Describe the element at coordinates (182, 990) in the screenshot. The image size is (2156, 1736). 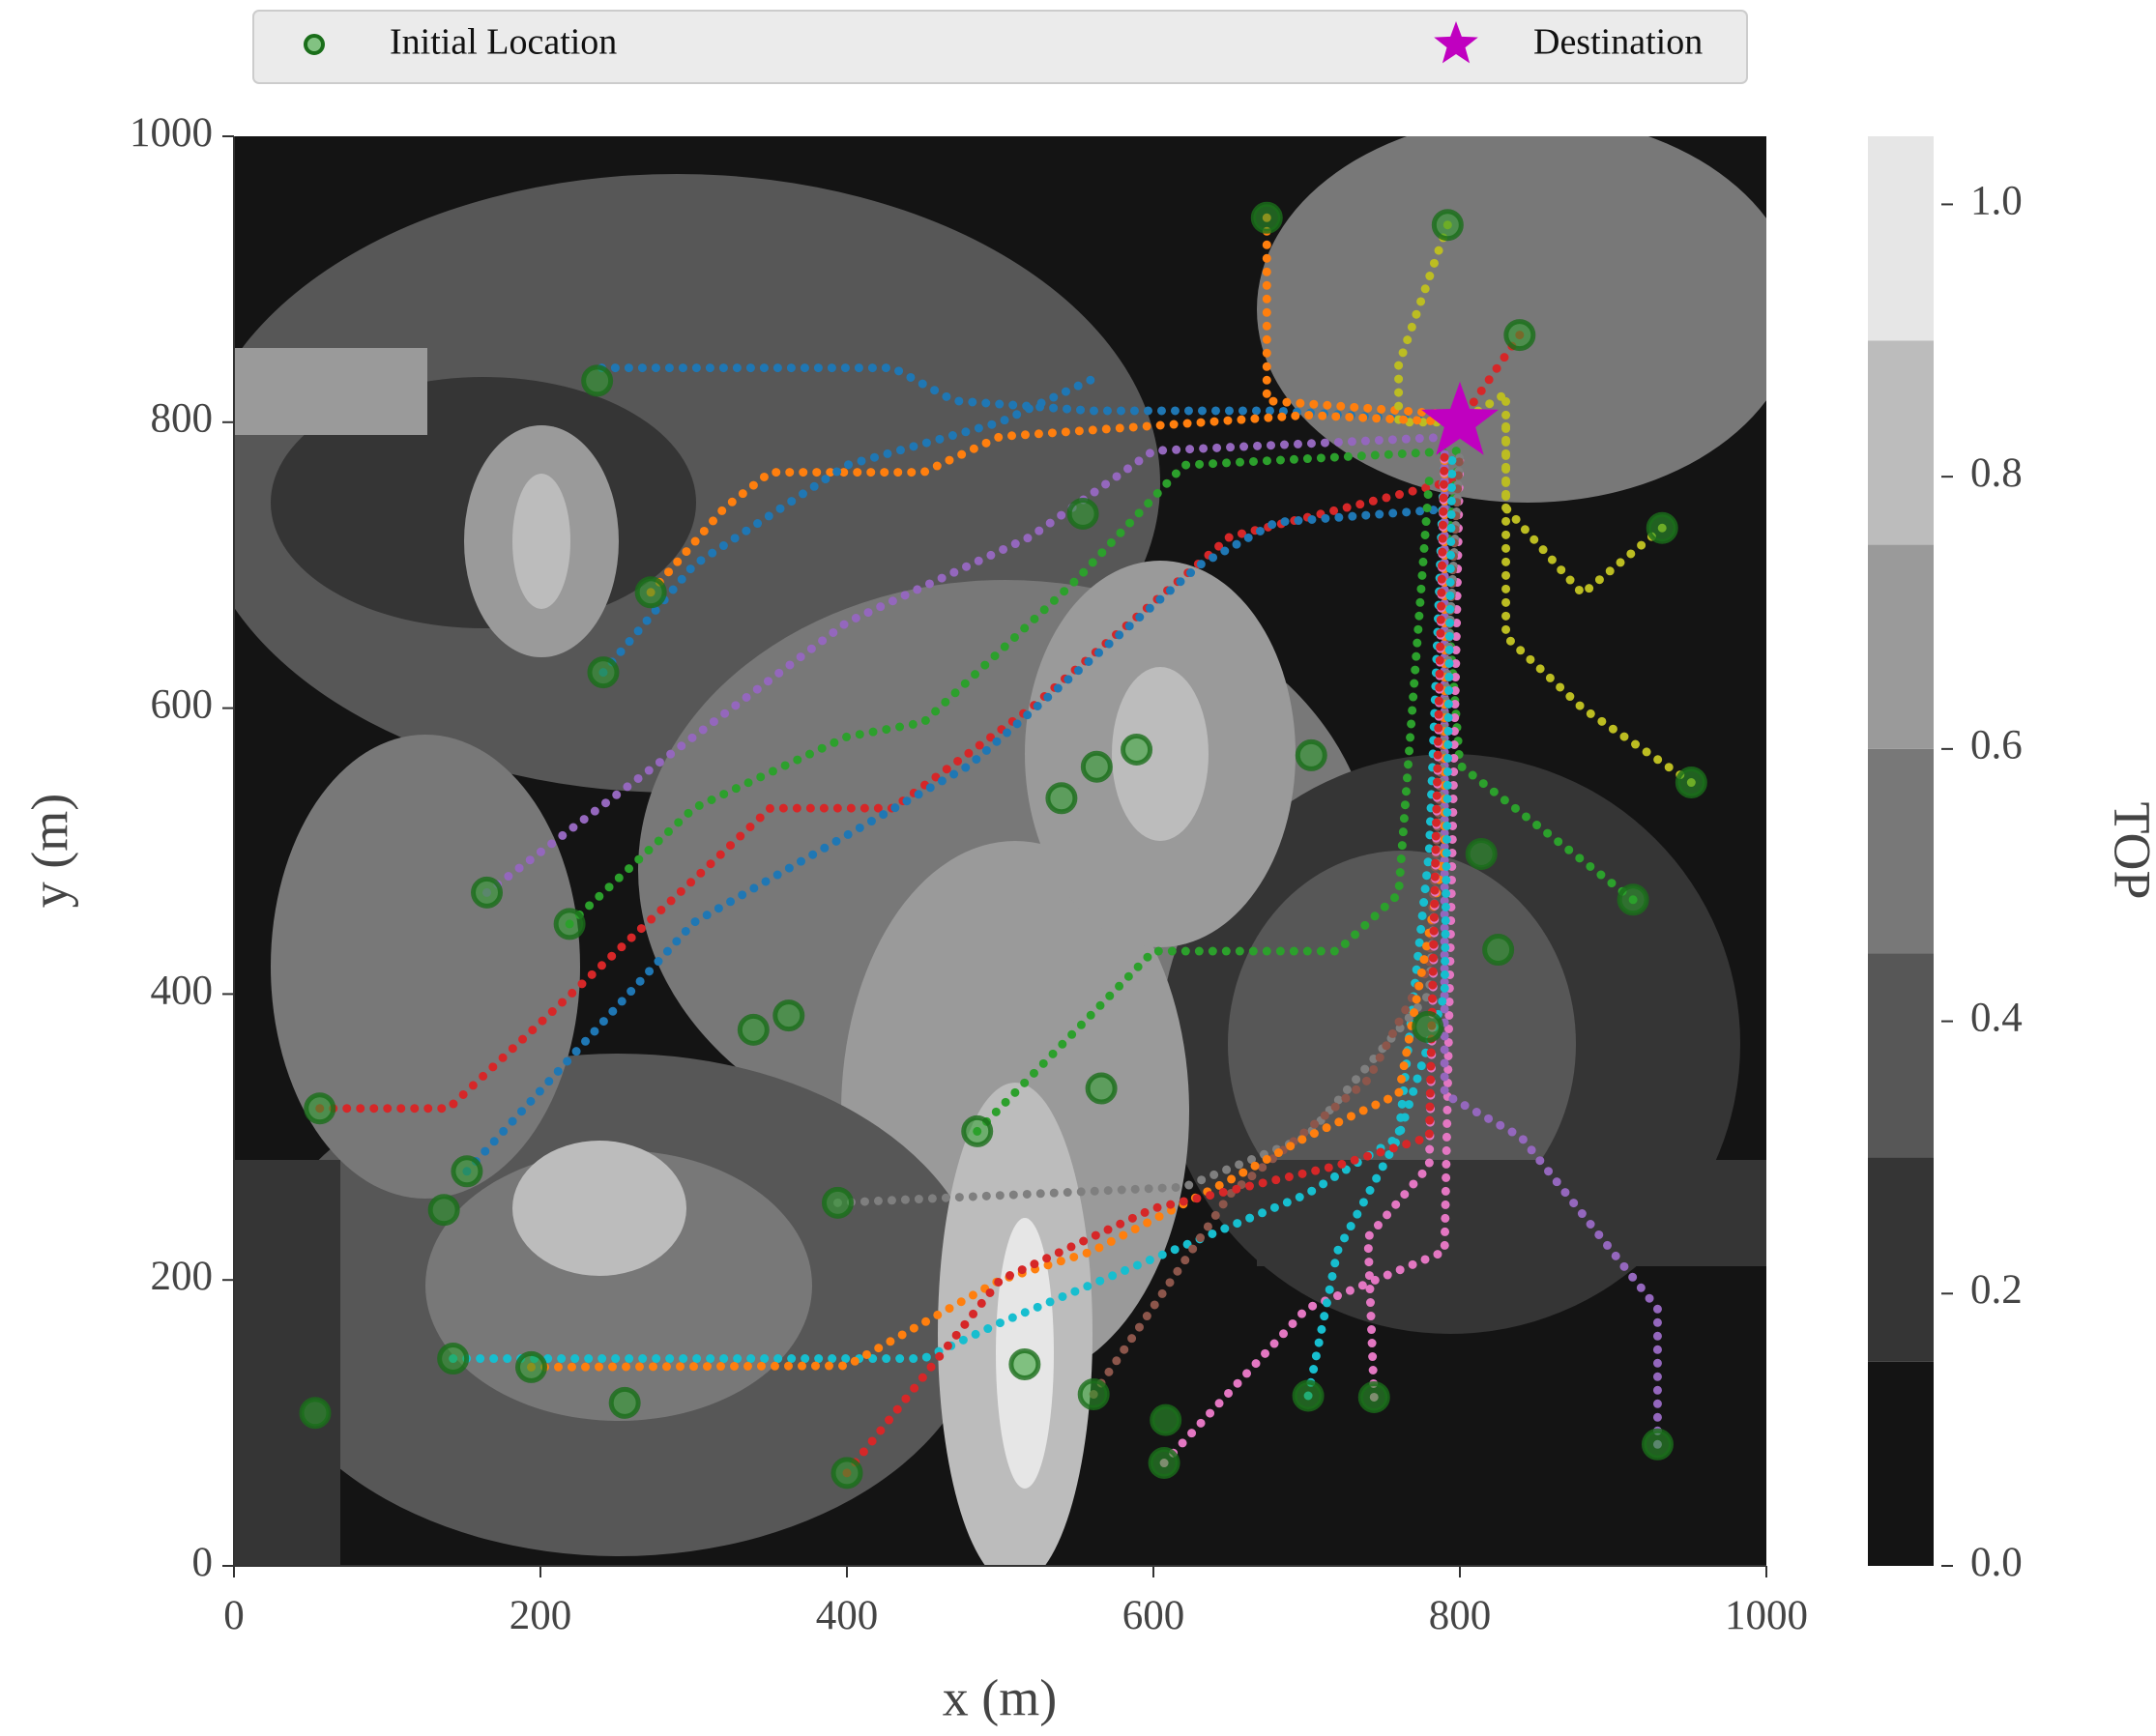
I see `y-tick-label: 400` at that location.